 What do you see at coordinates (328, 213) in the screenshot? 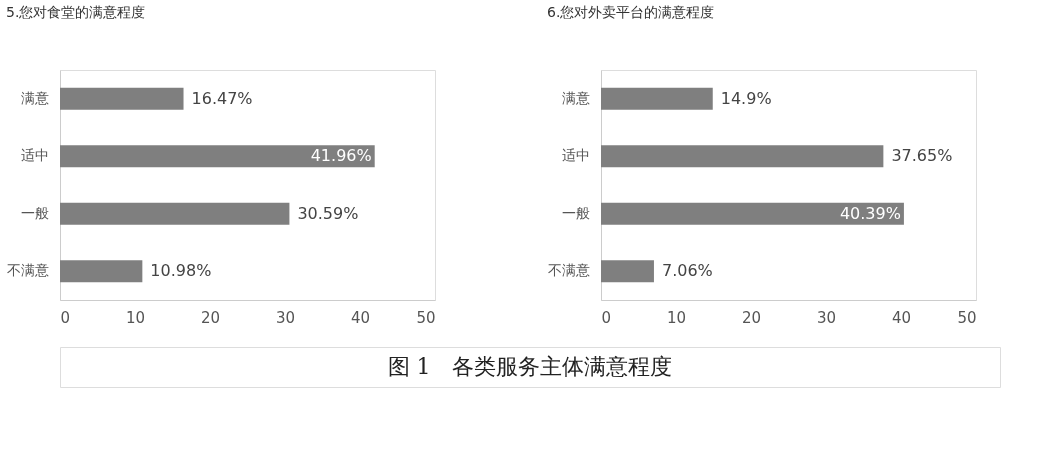
I see `data-label: 30.59%` at bounding box center [328, 213].